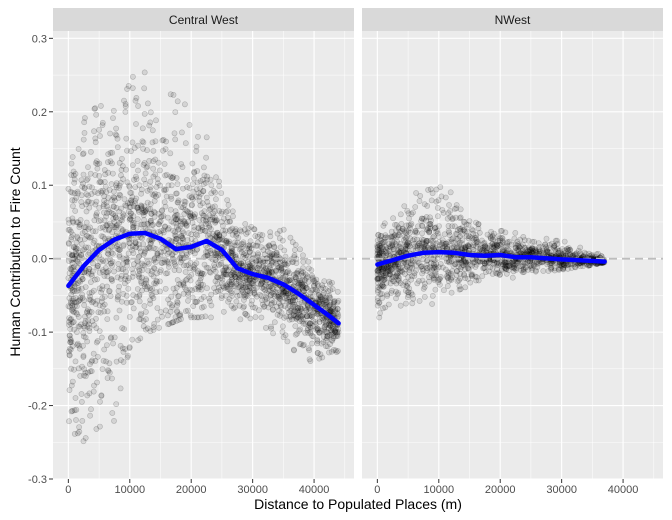 The image size is (672, 520). Describe the element at coordinates (39, 260) in the screenshot. I see `y-tick-label: 0.0` at that location.